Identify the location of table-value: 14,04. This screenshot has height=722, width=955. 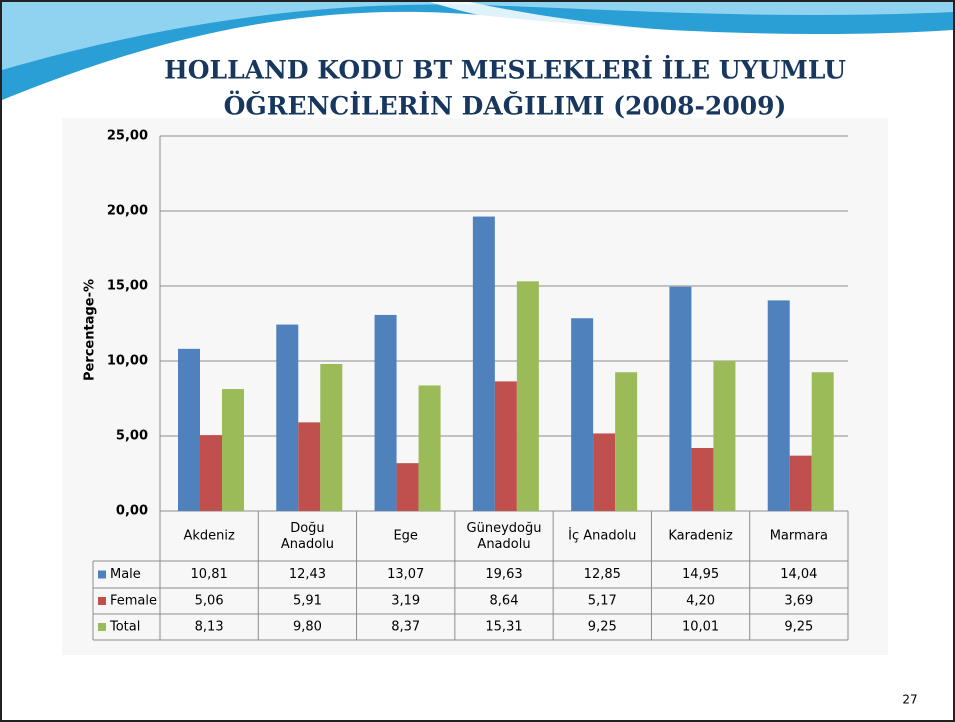
(798, 574).